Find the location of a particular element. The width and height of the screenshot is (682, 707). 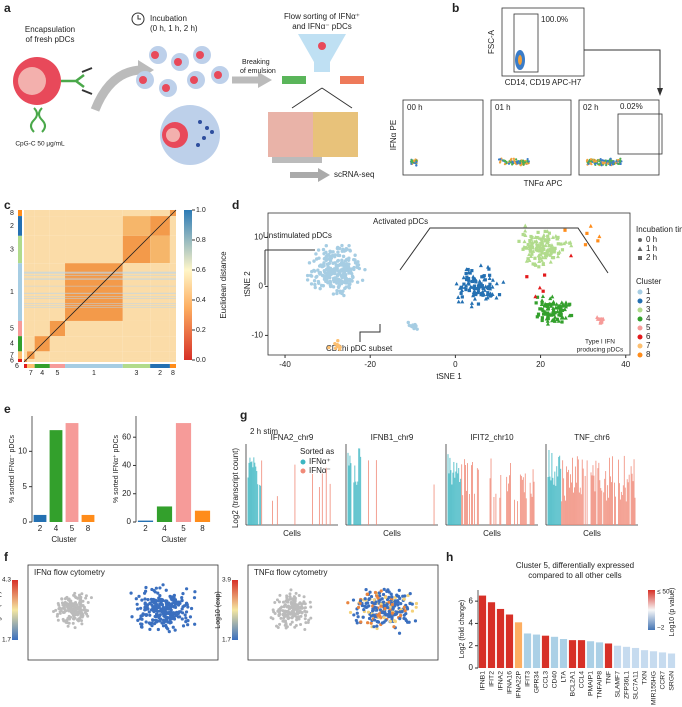

cluster-label: 5 is located at coordinates (57, 373).